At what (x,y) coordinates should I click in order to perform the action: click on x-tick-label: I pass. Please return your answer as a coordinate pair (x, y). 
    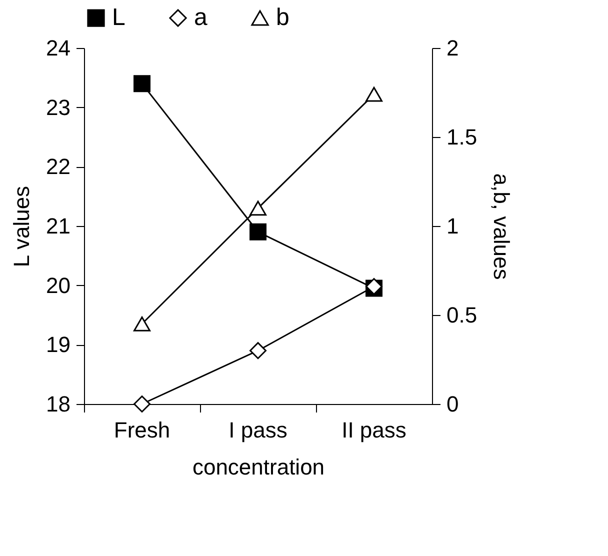
    Looking at the image, I should click on (258, 430).